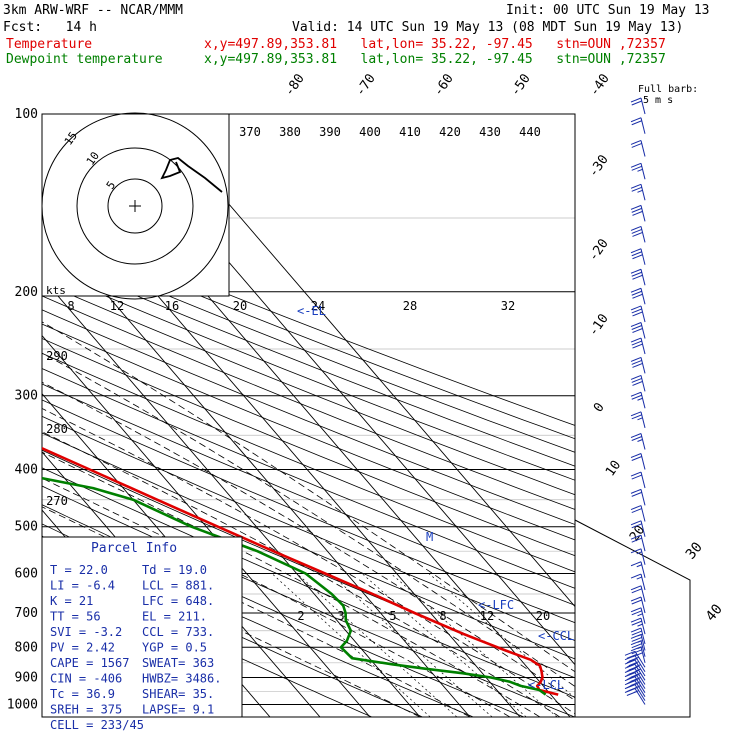 The image size is (740, 740). I want to click on parcel-value-left: K = 21, so click(71, 601).